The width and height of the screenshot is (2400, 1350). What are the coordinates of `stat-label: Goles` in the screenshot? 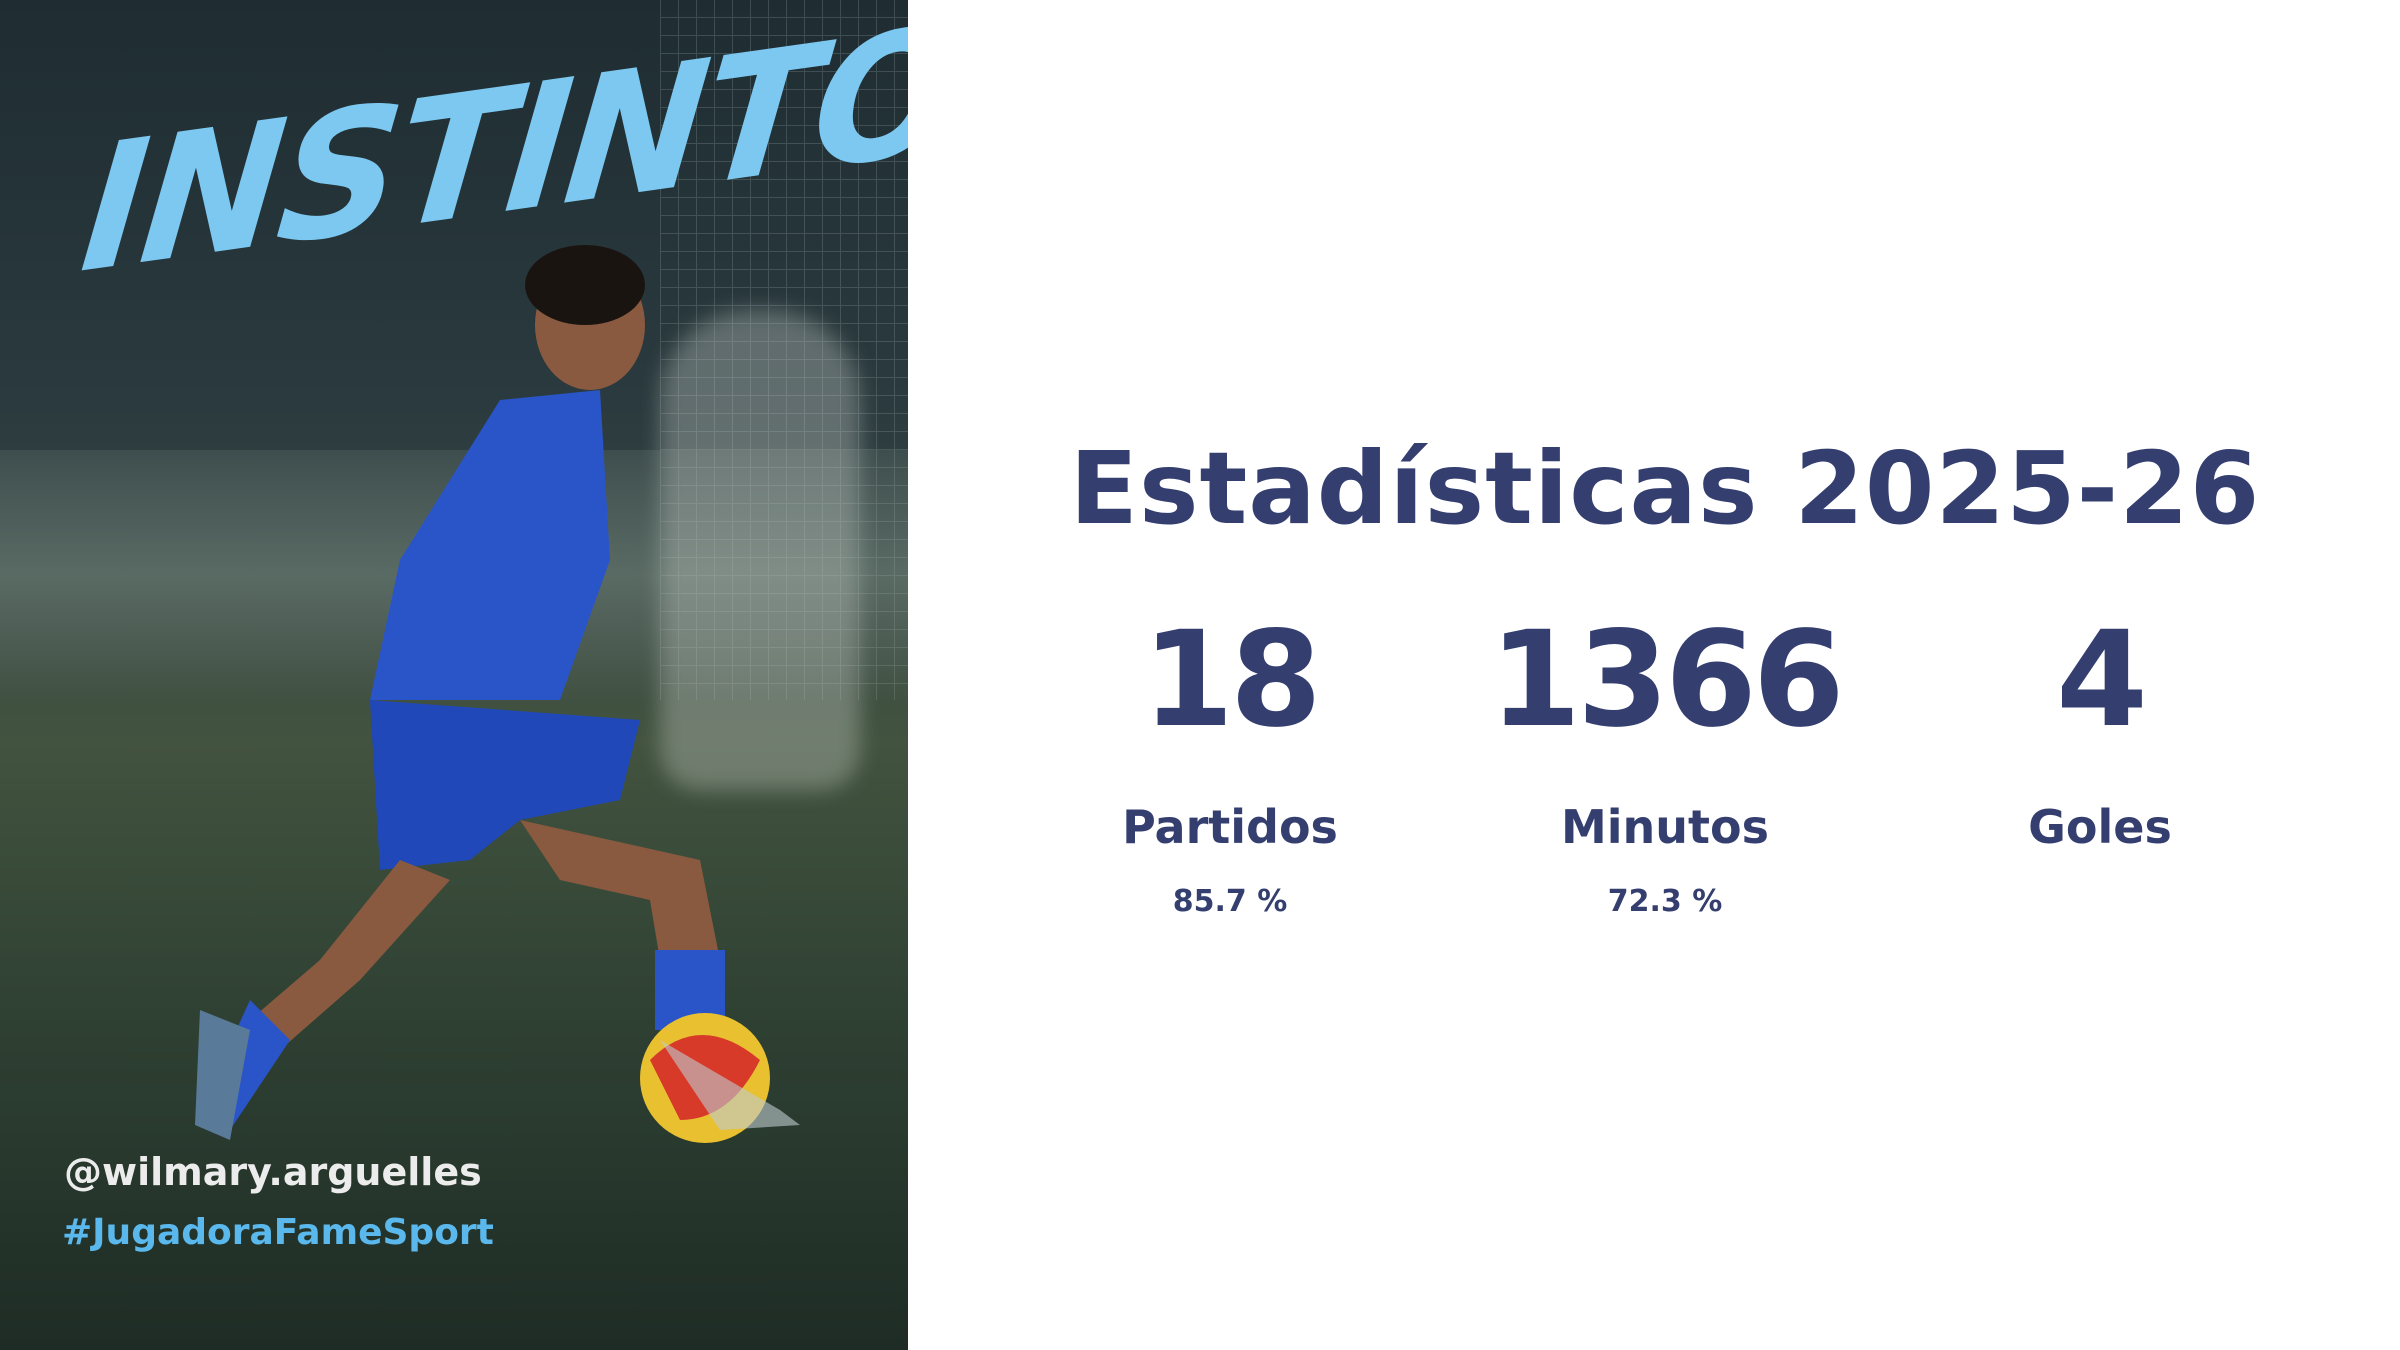 It's located at (2100, 827).